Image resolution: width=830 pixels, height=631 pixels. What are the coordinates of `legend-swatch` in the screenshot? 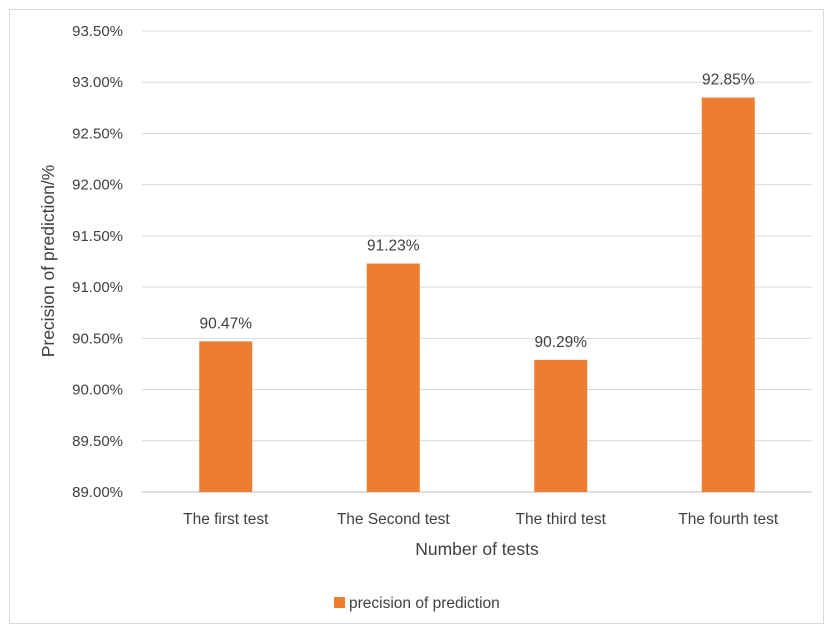 It's located at (339, 602).